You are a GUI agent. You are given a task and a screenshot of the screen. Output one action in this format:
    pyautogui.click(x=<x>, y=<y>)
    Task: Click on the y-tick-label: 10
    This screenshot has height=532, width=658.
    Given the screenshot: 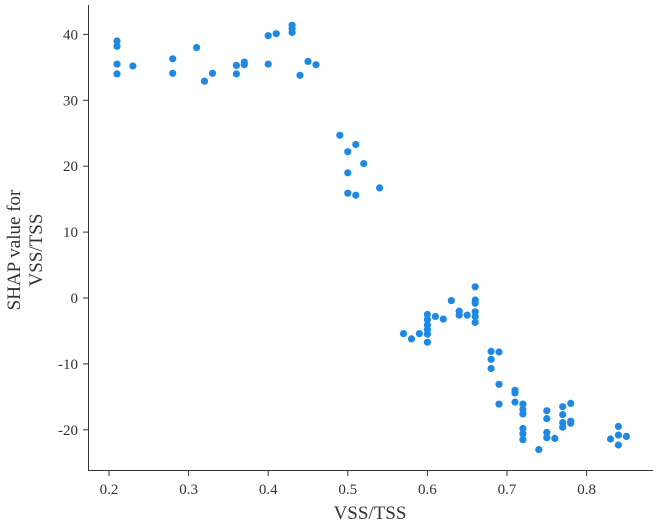 What is the action you would take?
    pyautogui.click(x=70, y=233)
    